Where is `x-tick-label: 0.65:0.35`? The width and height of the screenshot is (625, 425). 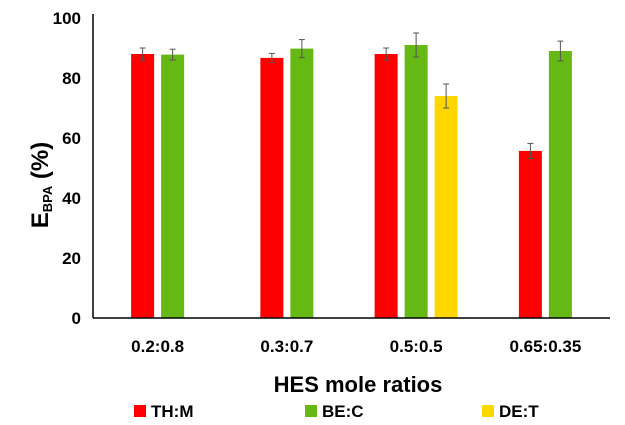
x-tick-label: 0.65:0.35 is located at coordinates (545, 346).